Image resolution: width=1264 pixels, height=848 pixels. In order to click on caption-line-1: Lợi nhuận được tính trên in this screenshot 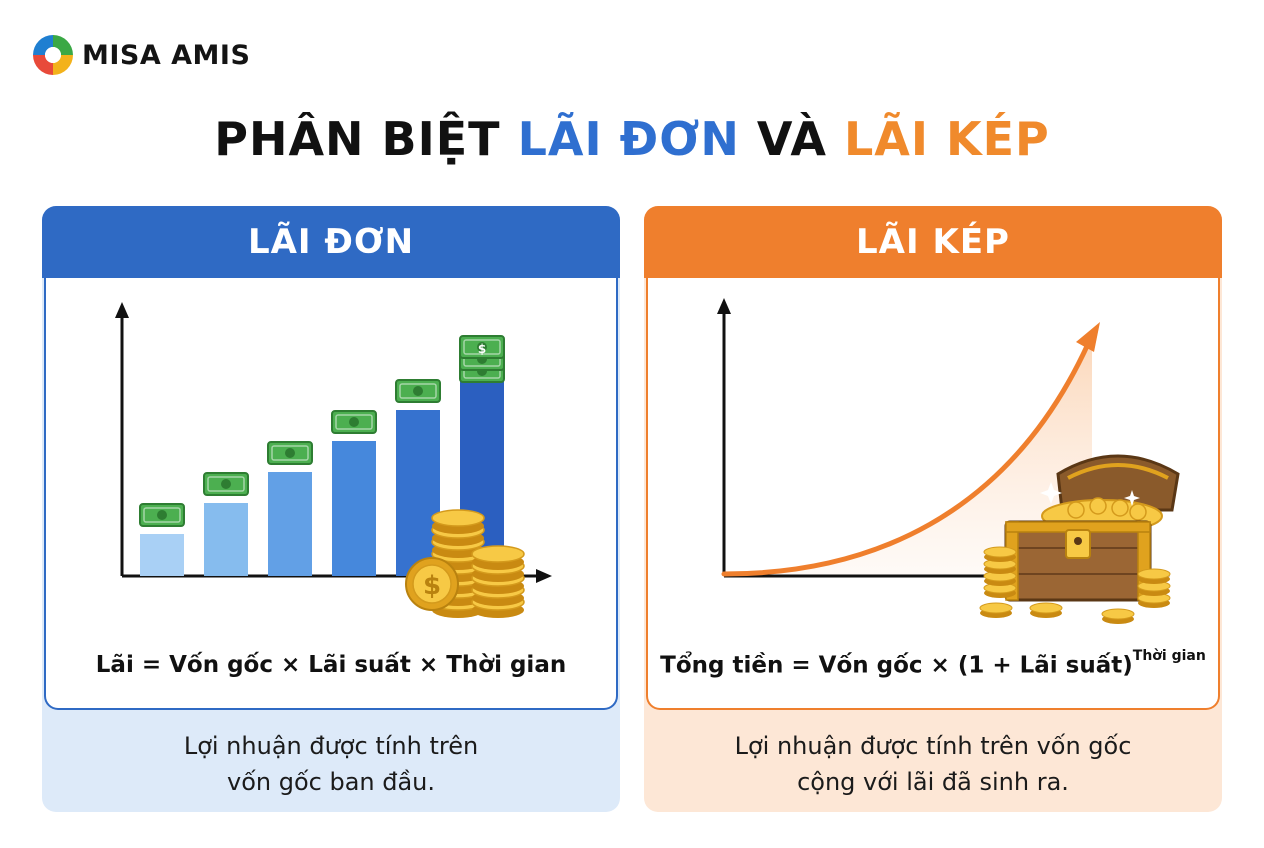, I will do `click(331, 746)`.